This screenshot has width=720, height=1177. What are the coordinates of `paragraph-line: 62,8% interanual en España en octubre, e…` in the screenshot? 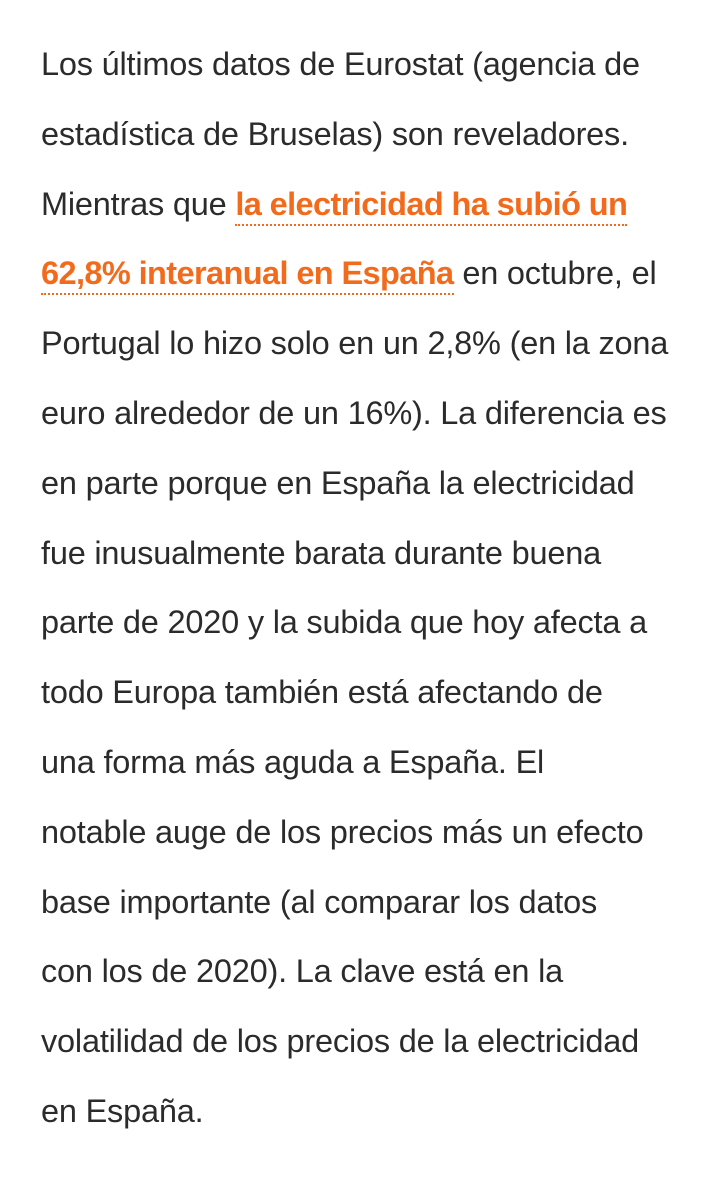 It's located at (371, 274).